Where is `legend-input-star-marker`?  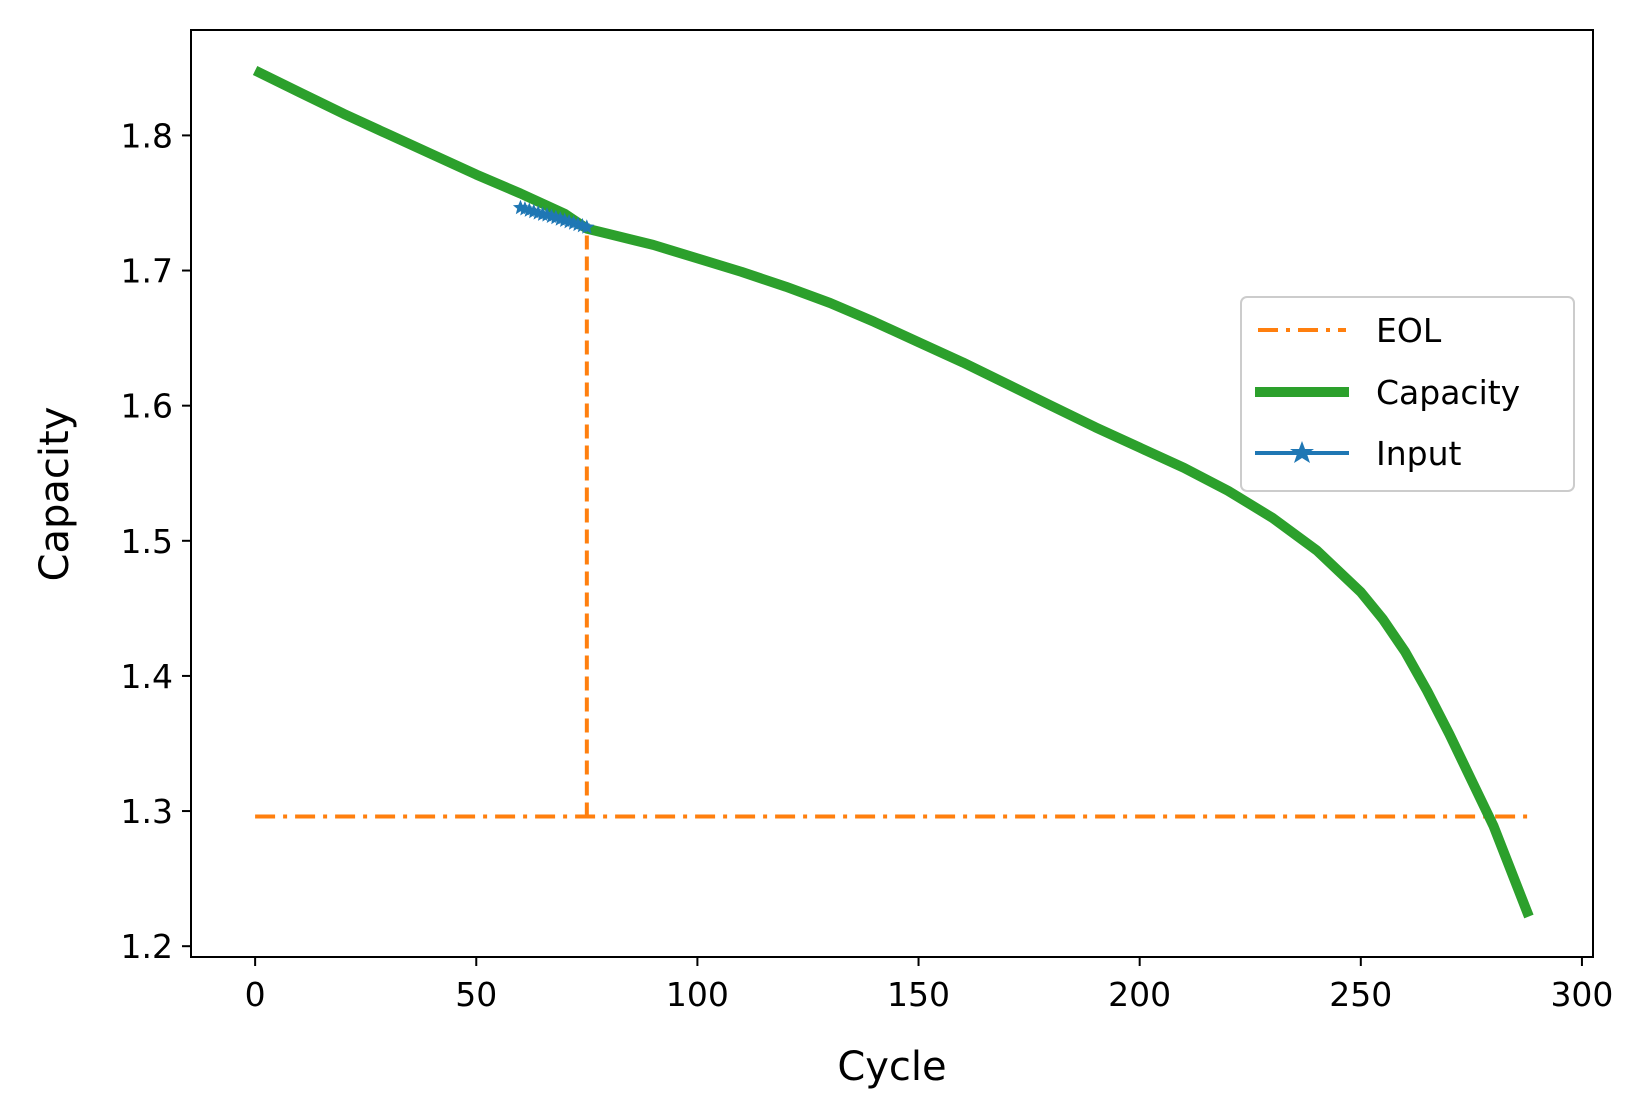 legend-input-star-marker is located at coordinates (1302, 452).